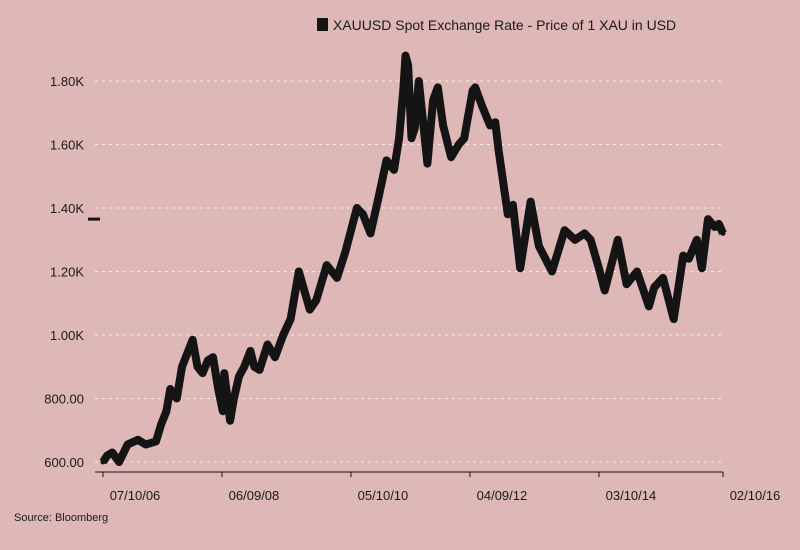  Describe the element at coordinates (135, 495) in the screenshot. I see `x-tick-label: 07/10/06` at that location.